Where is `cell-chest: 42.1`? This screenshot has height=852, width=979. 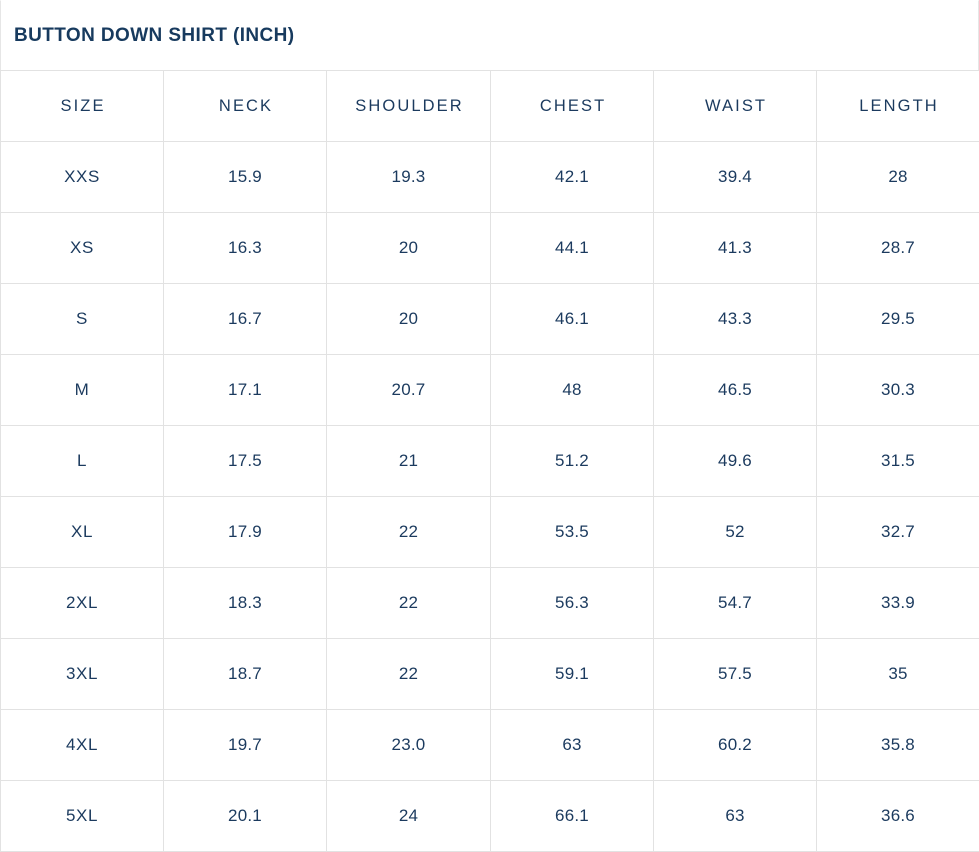
cell-chest: 42.1 is located at coordinates (572, 177).